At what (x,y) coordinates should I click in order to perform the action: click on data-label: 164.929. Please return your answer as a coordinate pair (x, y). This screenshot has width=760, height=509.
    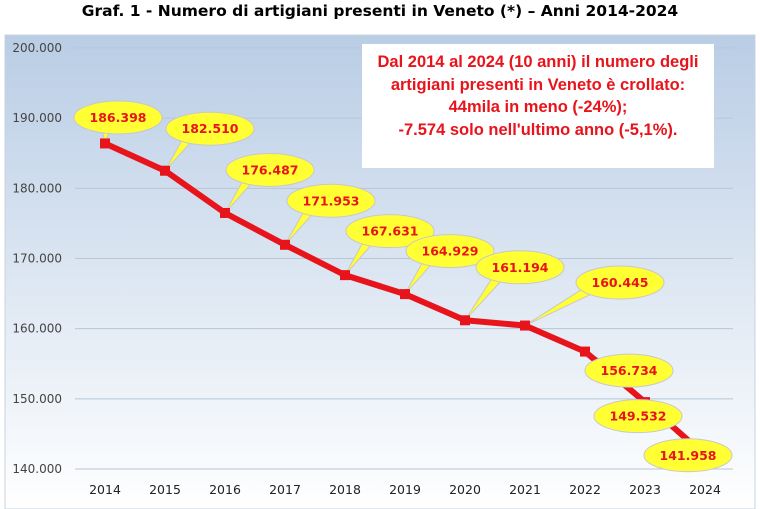
    Looking at the image, I should click on (450, 251).